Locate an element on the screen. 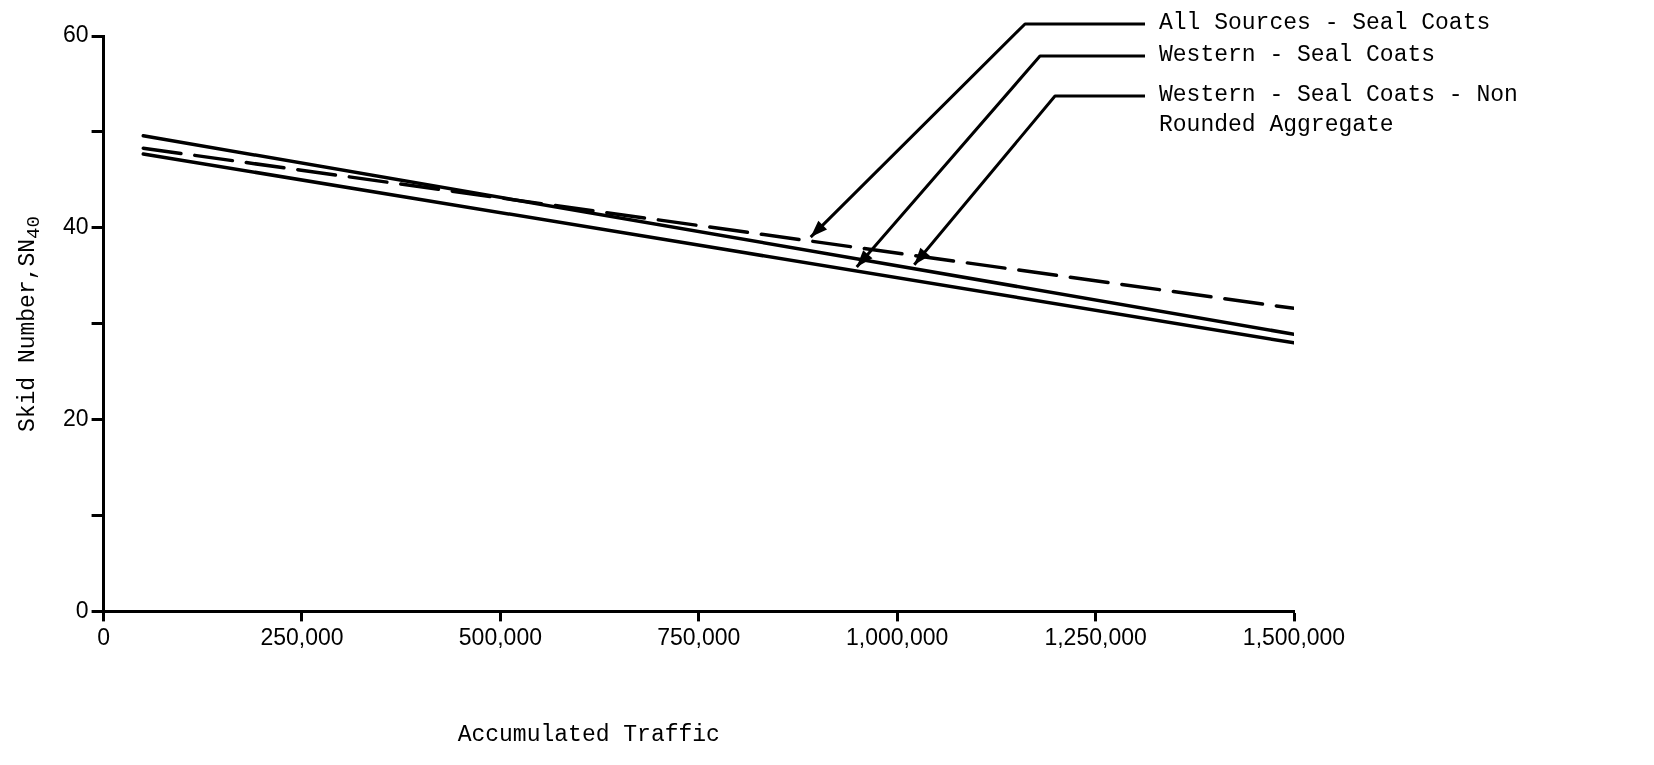 This screenshot has width=1654, height=765. y-tick-label: 0 is located at coordinates (82, 609).